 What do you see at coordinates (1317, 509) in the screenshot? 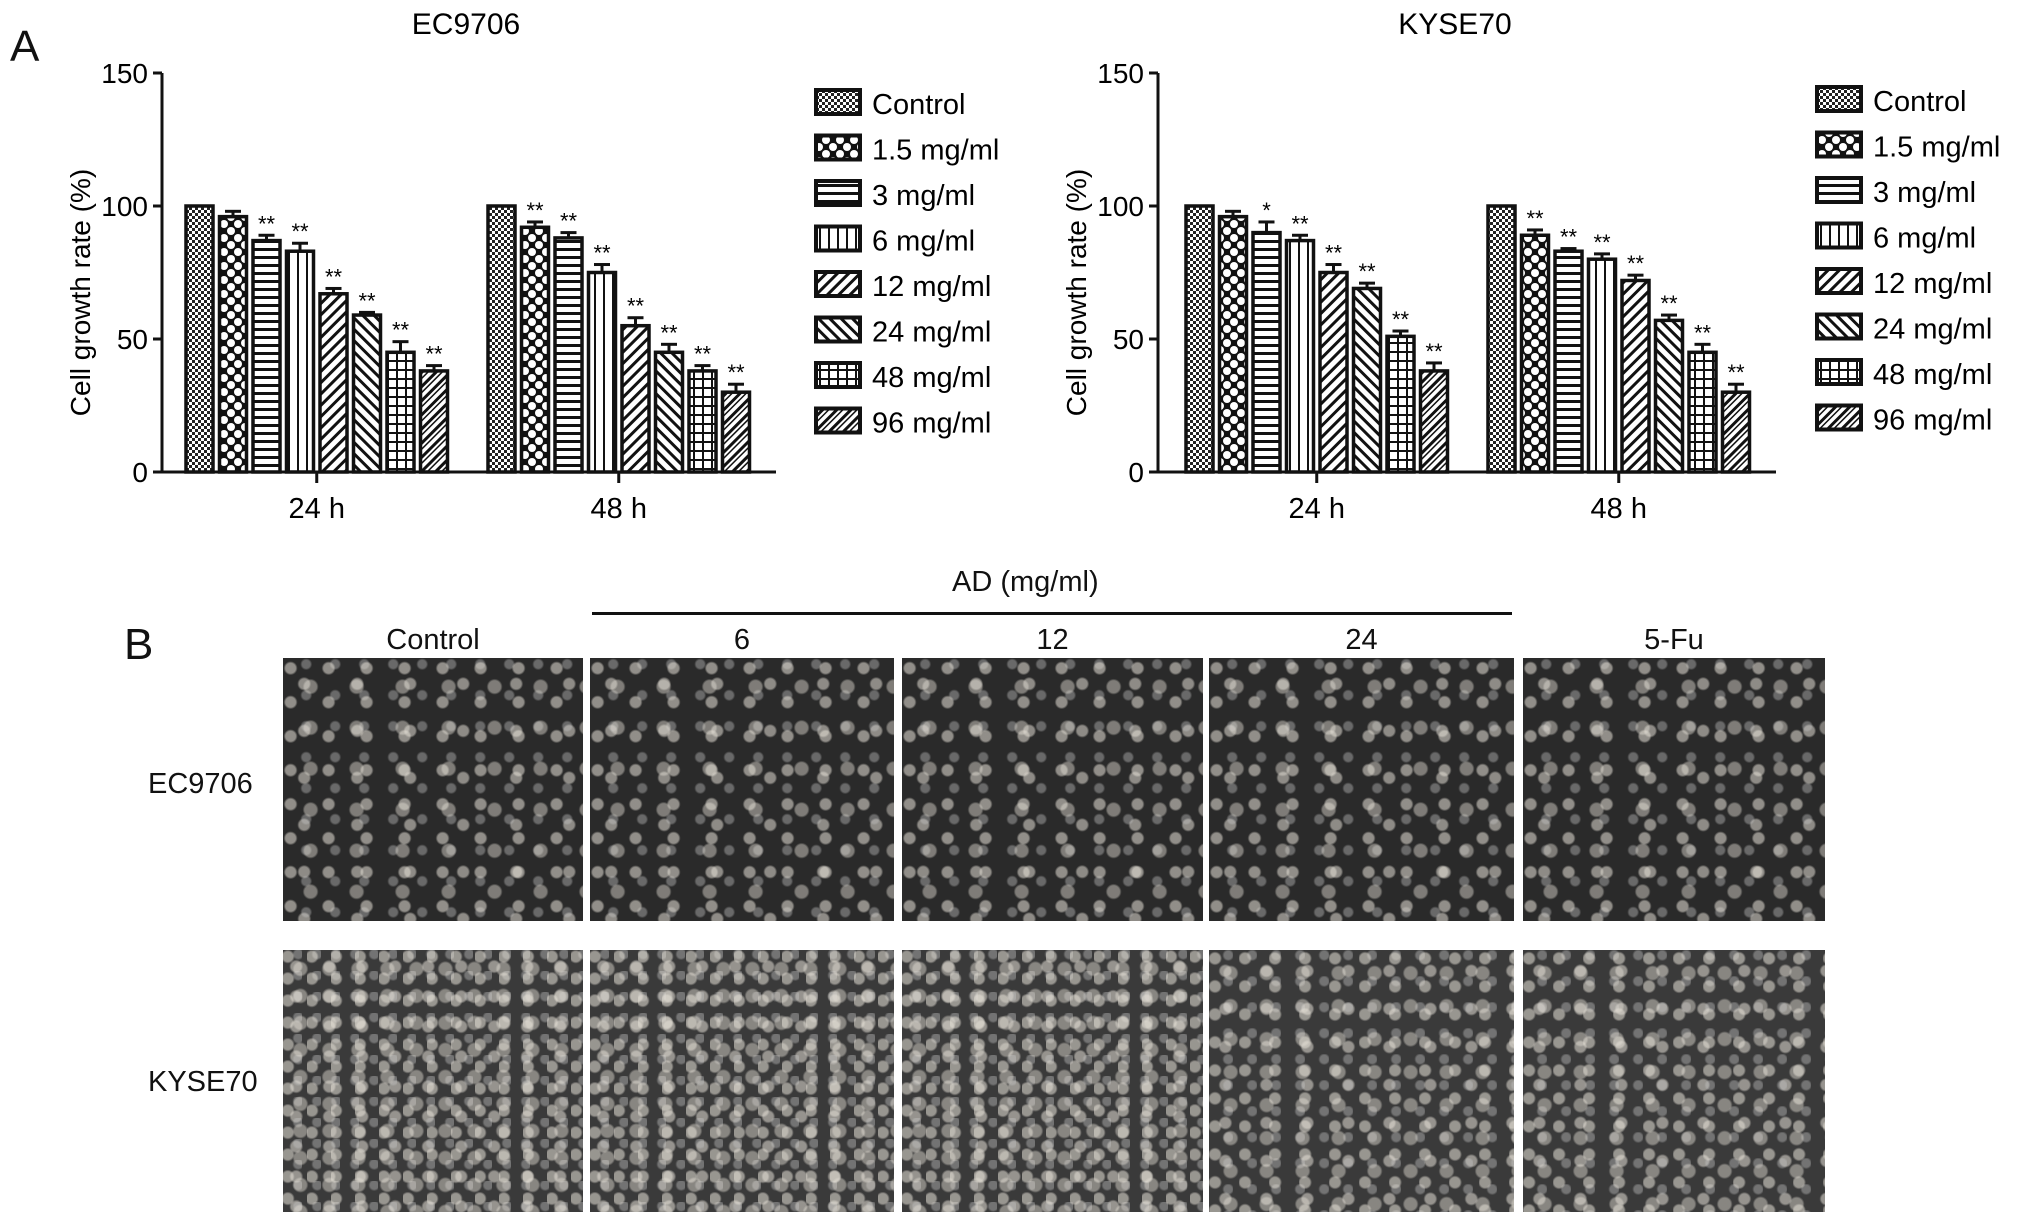
I see `x-tick-label: 24 h` at bounding box center [1317, 509].